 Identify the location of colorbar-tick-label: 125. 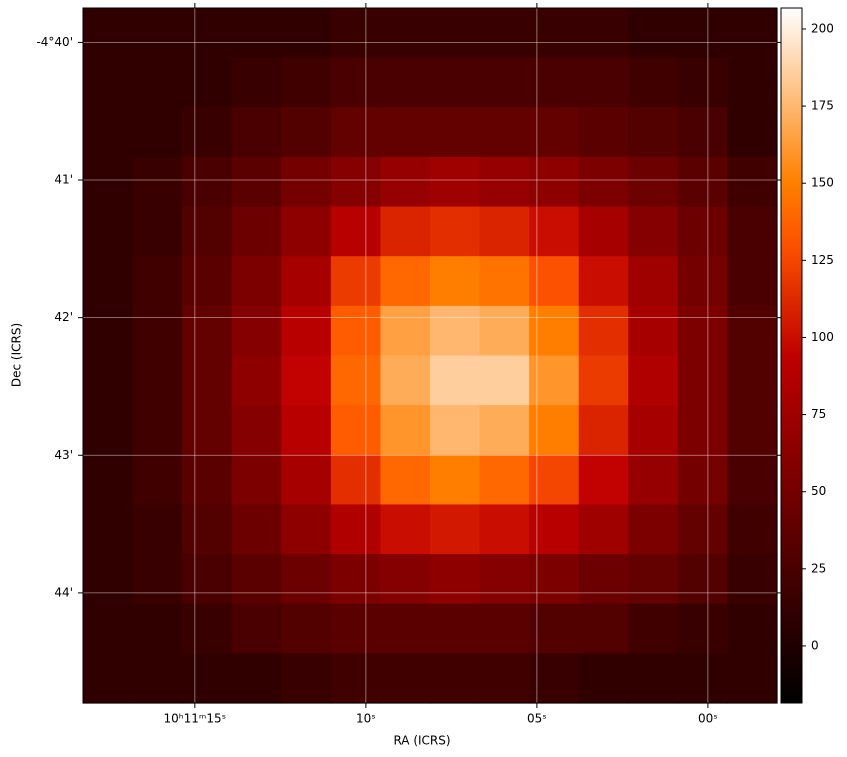
(822, 260).